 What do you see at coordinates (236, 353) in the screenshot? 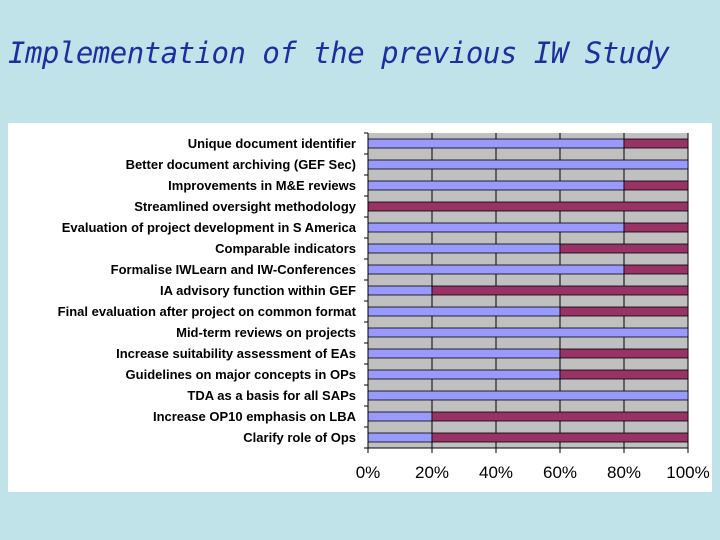
I see `category-label: Increase suitability assessment of EAs` at bounding box center [236, 353].